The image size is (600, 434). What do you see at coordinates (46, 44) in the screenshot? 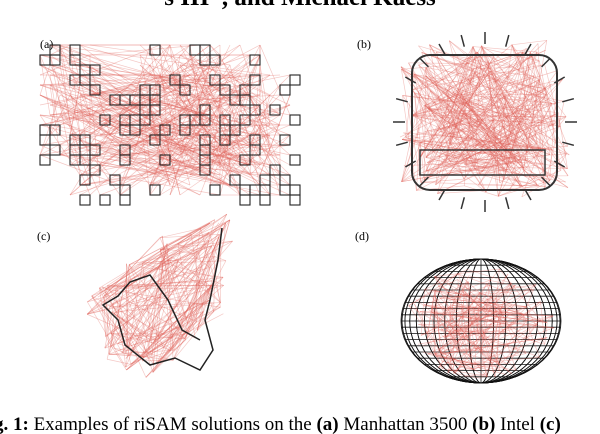
I see `panel-label: (a)` at bounding box center [46, 44].